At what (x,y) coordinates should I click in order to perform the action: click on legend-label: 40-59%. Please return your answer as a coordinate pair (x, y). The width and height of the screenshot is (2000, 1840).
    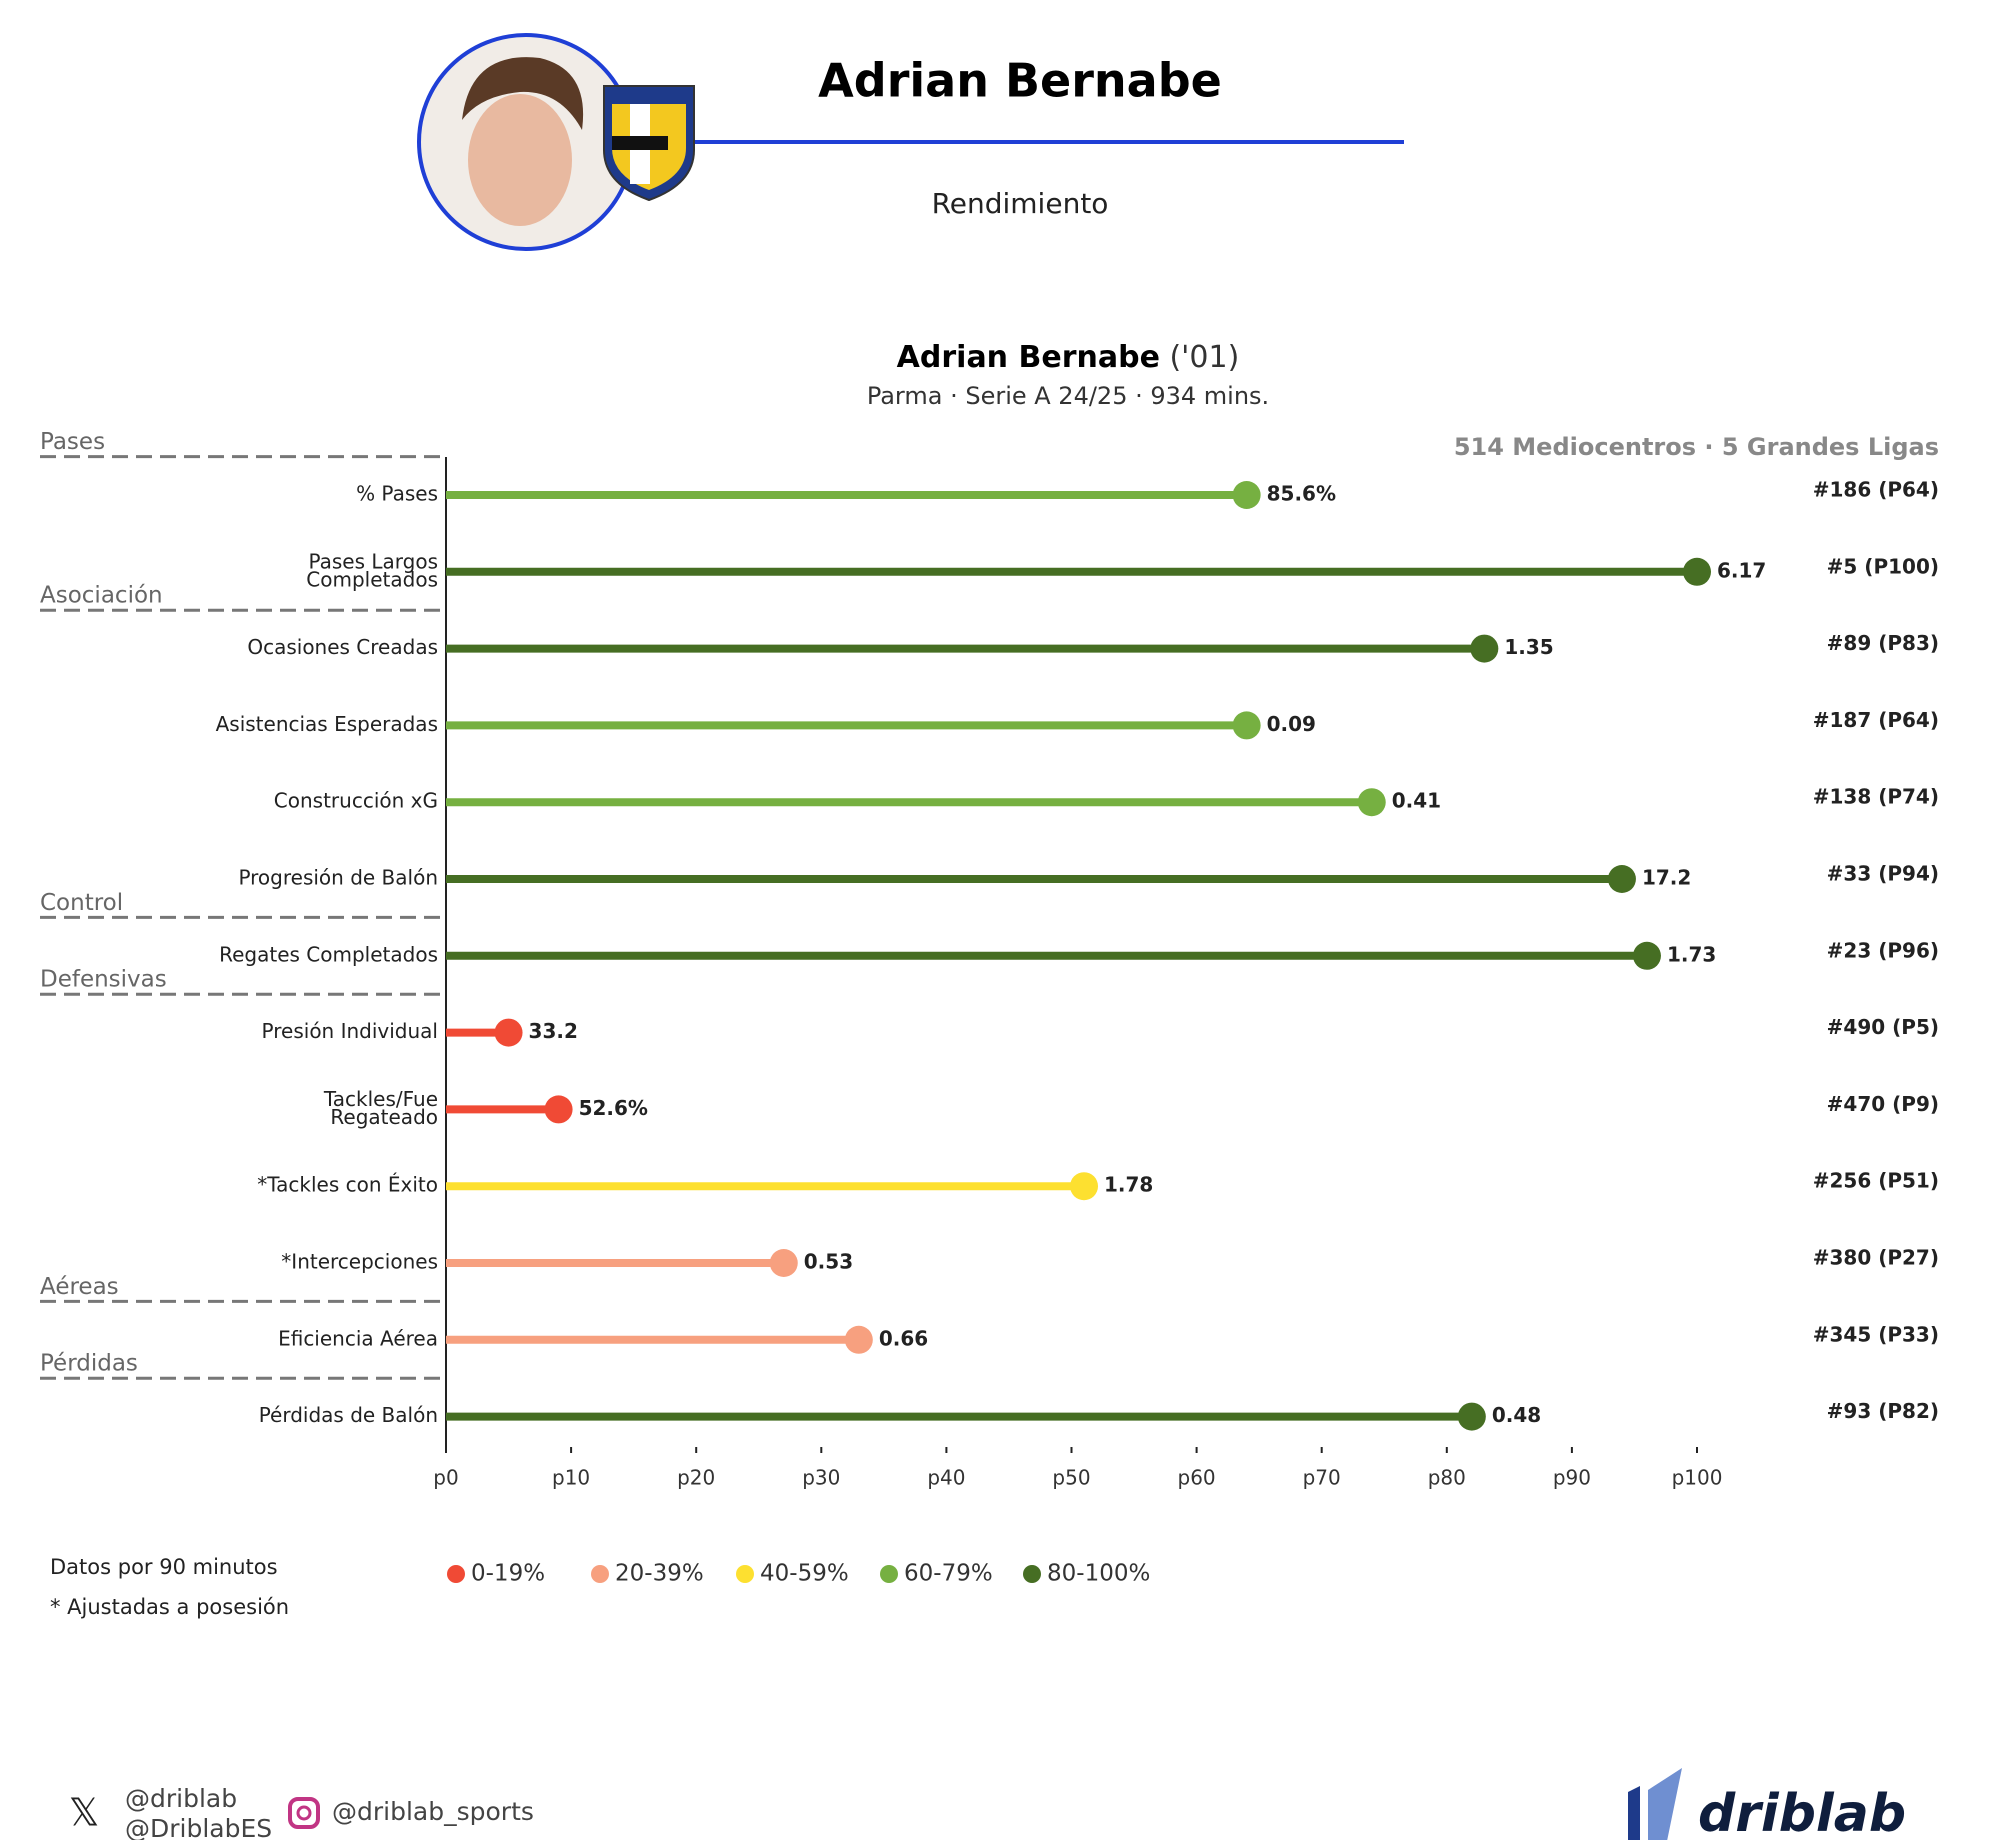
    Looking at the image, I should click on (804, 1574).